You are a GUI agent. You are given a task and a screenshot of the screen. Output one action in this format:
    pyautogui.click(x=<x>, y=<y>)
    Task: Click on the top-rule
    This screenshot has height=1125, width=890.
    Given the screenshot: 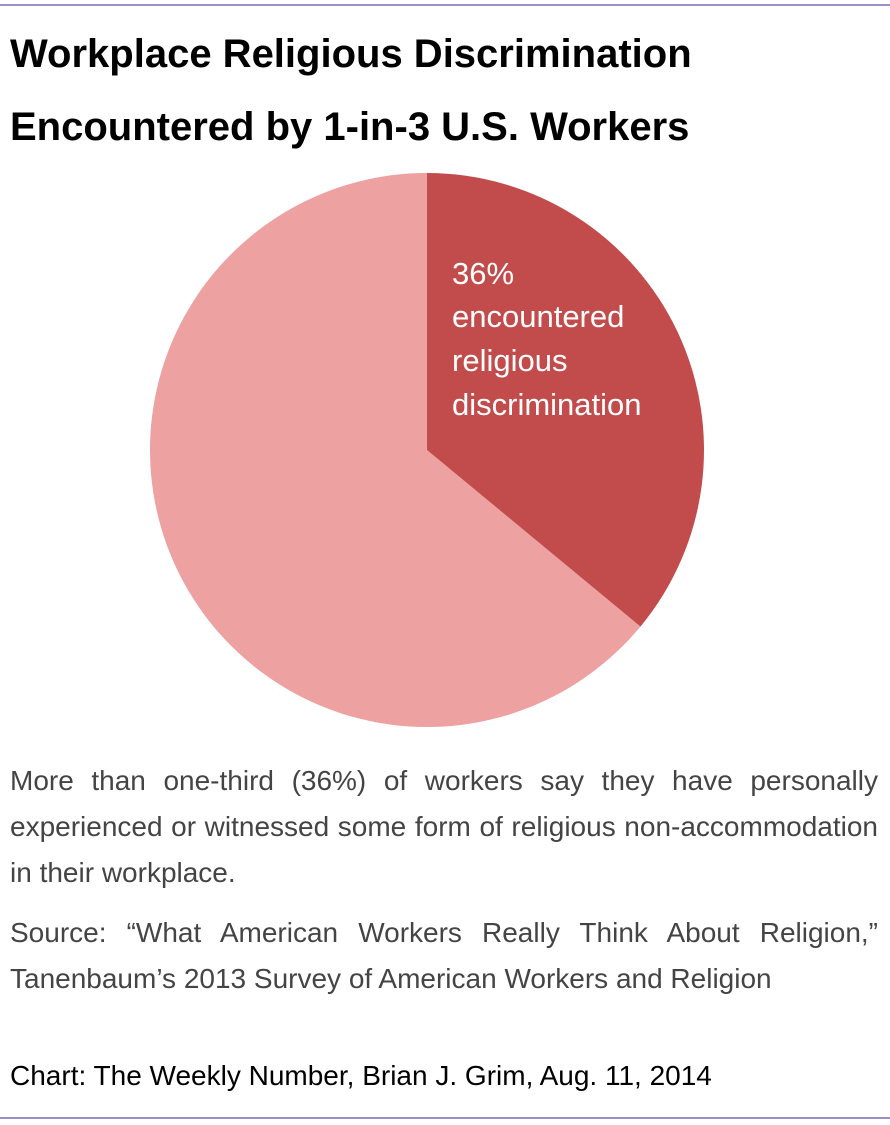 What is the action you would take?
    pyautogui.click(x=445, y=5)
    